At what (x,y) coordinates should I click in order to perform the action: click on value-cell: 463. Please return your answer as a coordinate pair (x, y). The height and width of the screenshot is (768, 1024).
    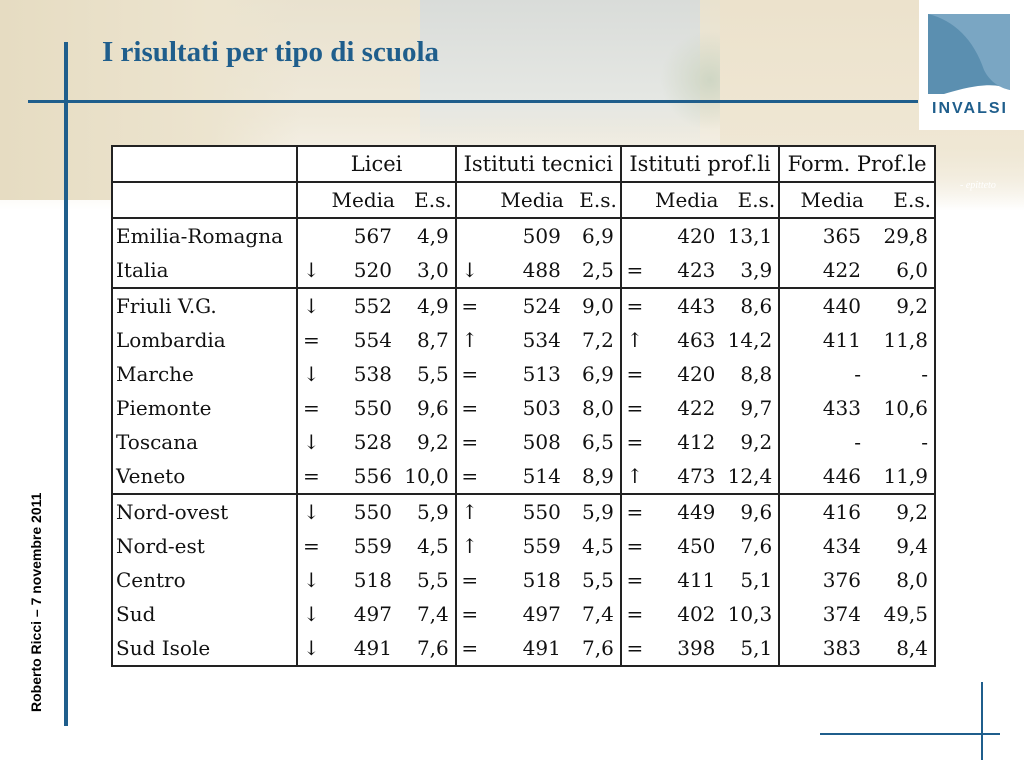
    Looking at the image, I should click on (696, 340).